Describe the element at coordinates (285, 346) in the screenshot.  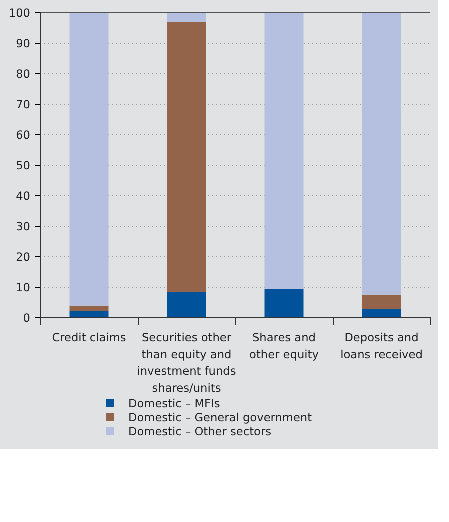
I see `x-tick-label: Shares and other equity` at that location.